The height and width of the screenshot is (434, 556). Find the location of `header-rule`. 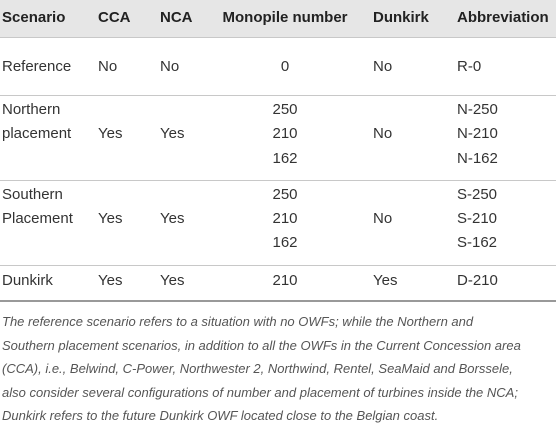

header-rule is located at coordinates (278, 37).